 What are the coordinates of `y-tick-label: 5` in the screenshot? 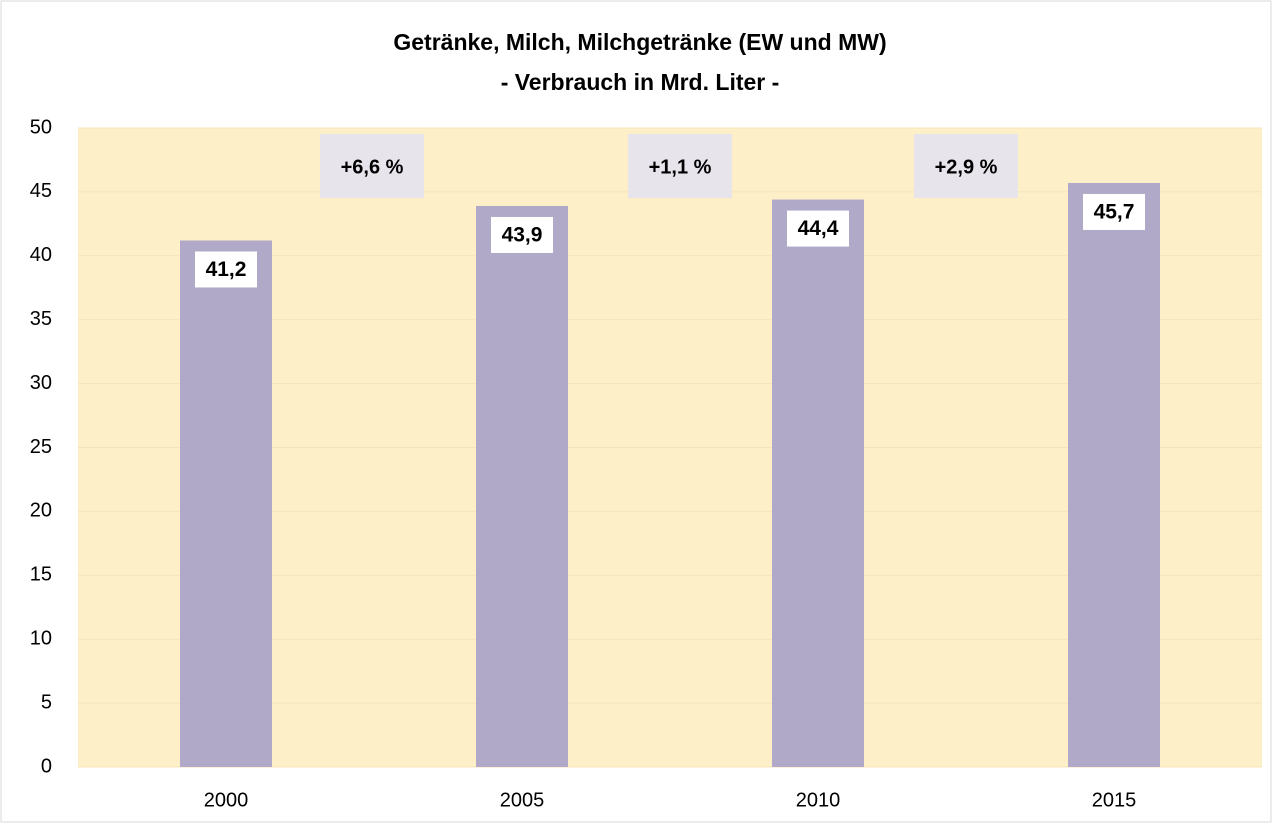 It's located at (46, 702).